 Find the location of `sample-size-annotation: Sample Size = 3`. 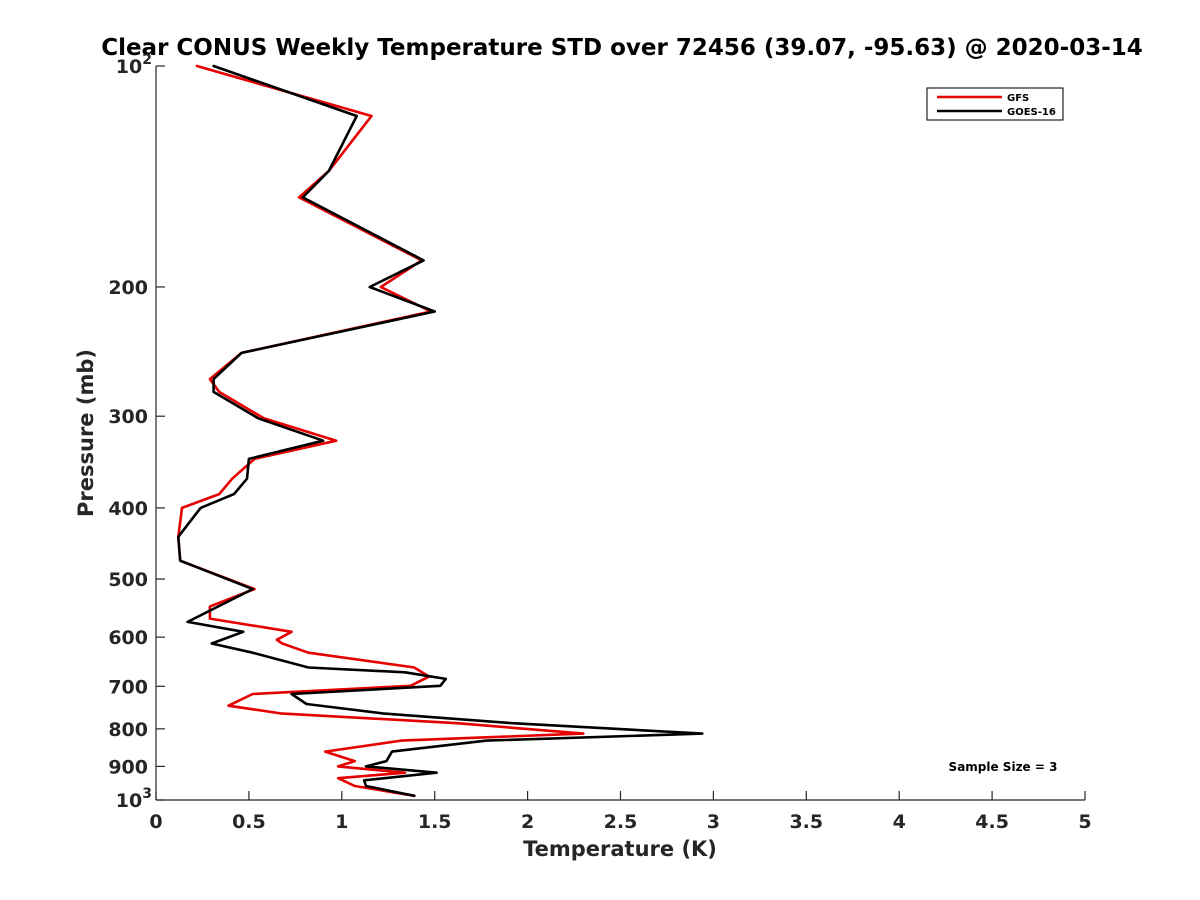

sample-size-annotation: Sample Size = 3 is located at coordinates (1003, 767).